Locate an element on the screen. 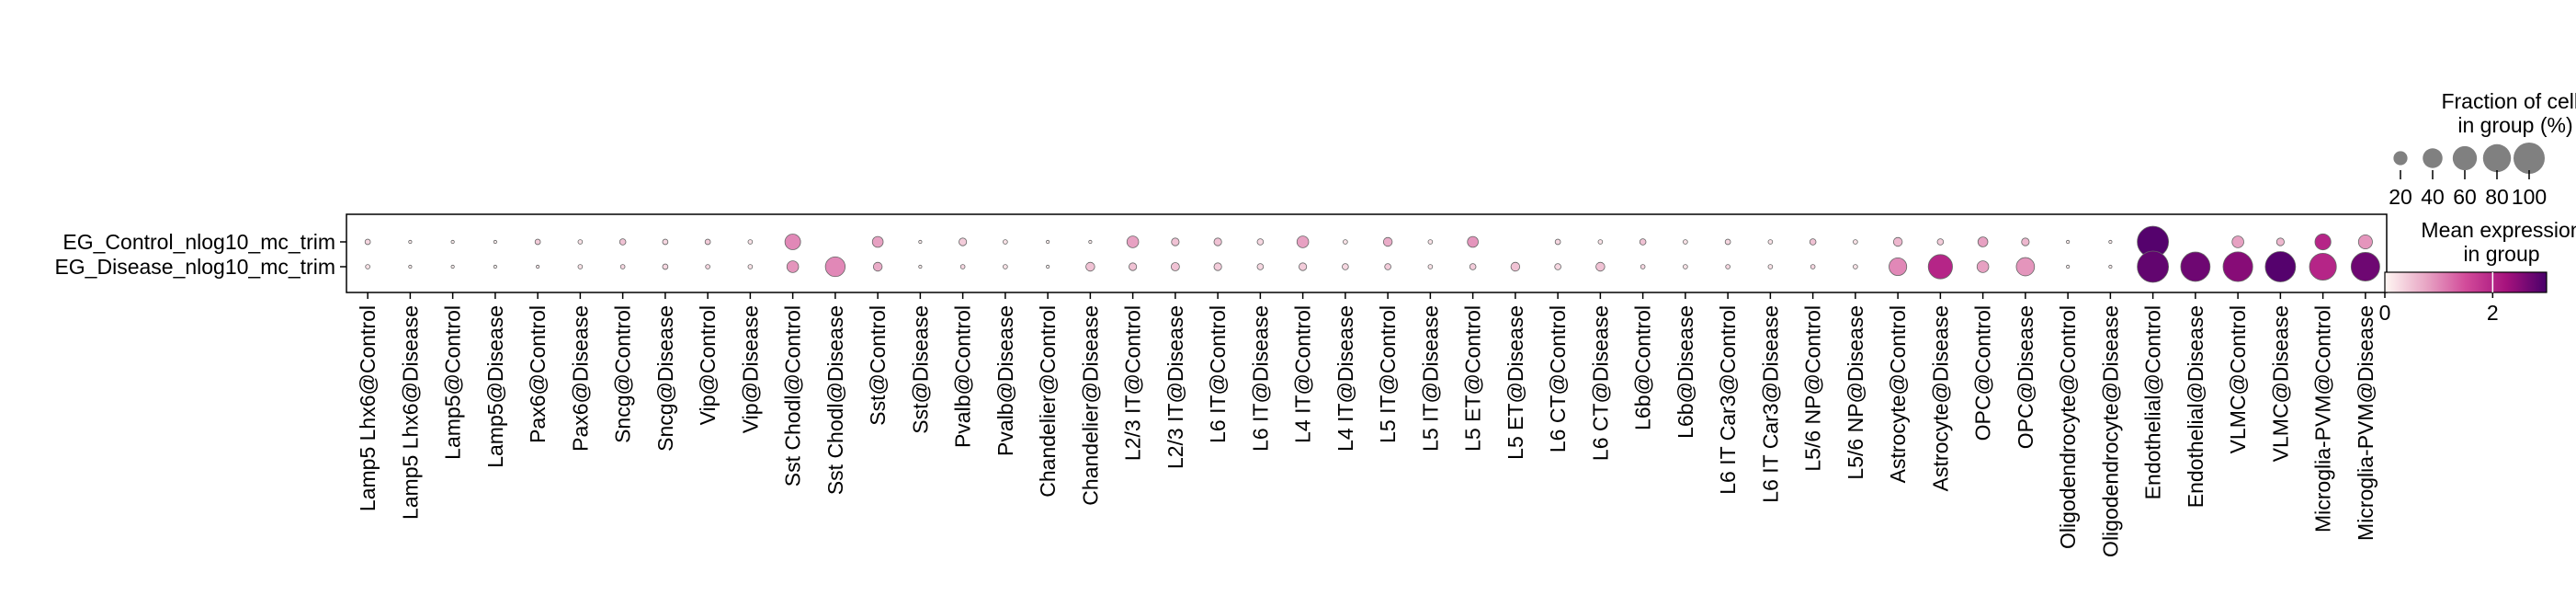 Image resolution: width=2576 pixels, height=607 pixels. column-label: L5/6 NP@Disease is located at coordinates (1856, 392).